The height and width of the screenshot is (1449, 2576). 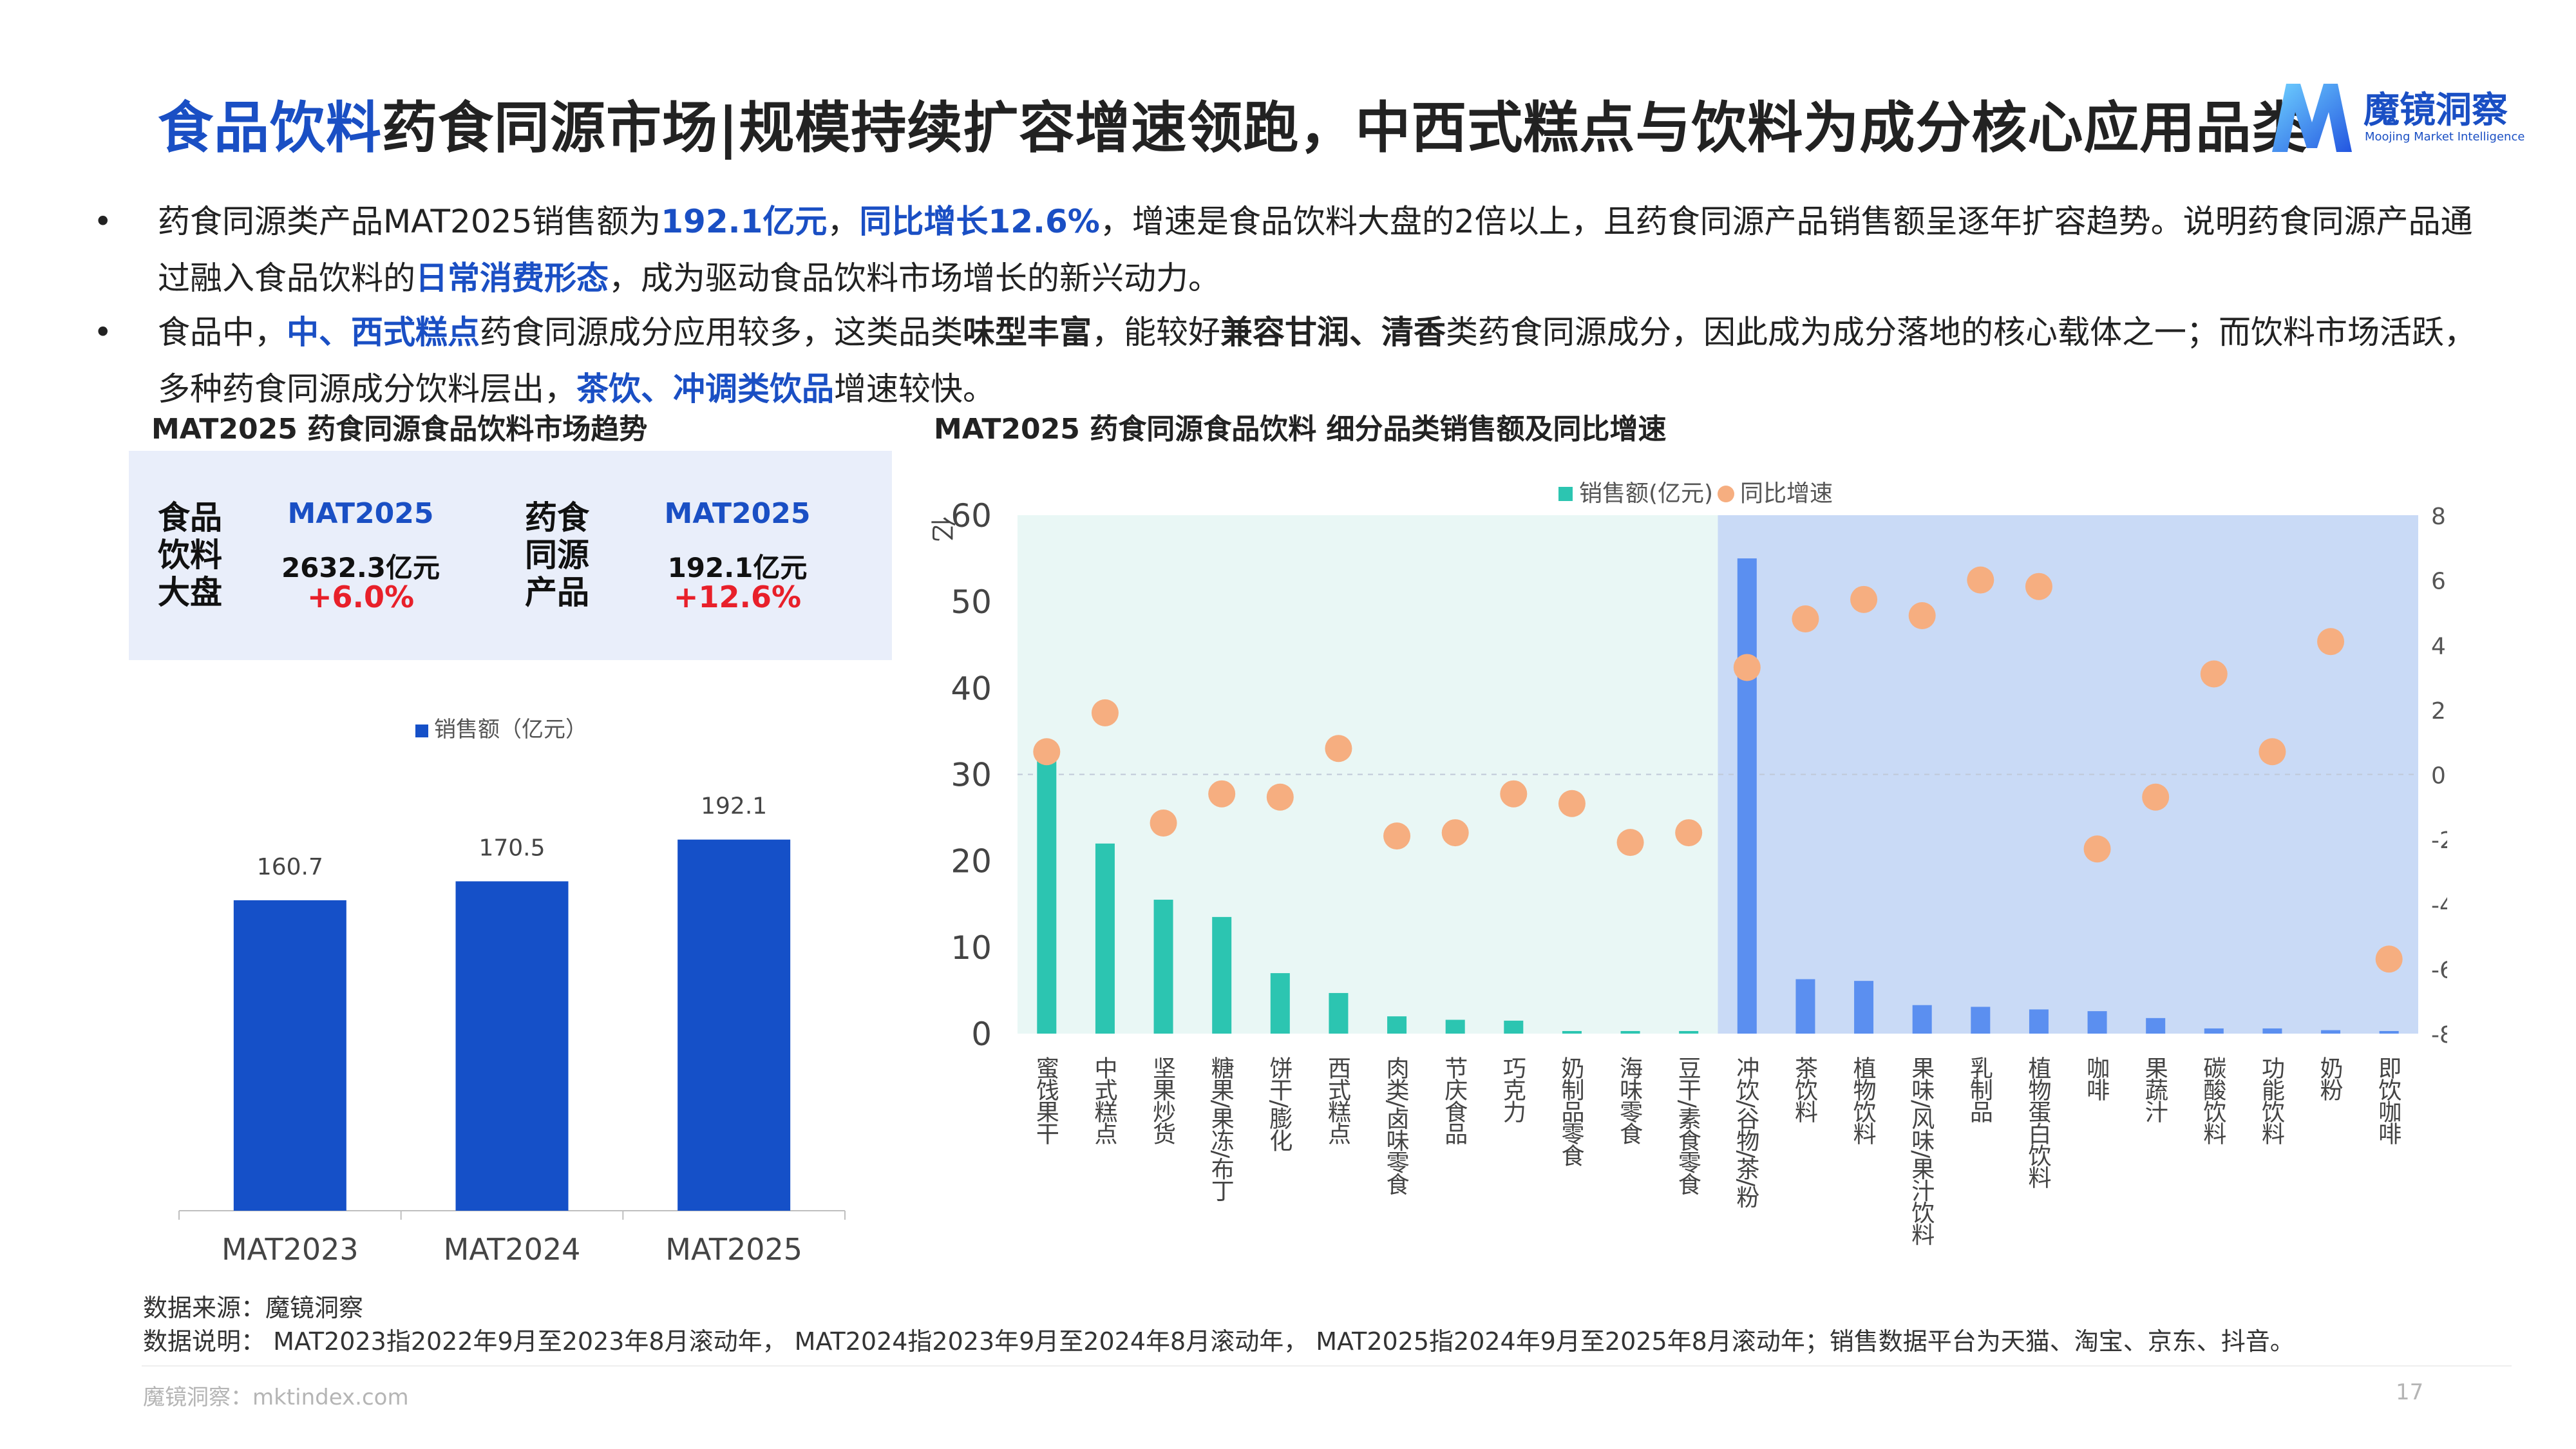 I want to click on page-title-rest: 药食同源市场|规模持续扩容增速领跑，中西式糕点与饮料为成分核心应用品类, so click(x=1345, y=128).